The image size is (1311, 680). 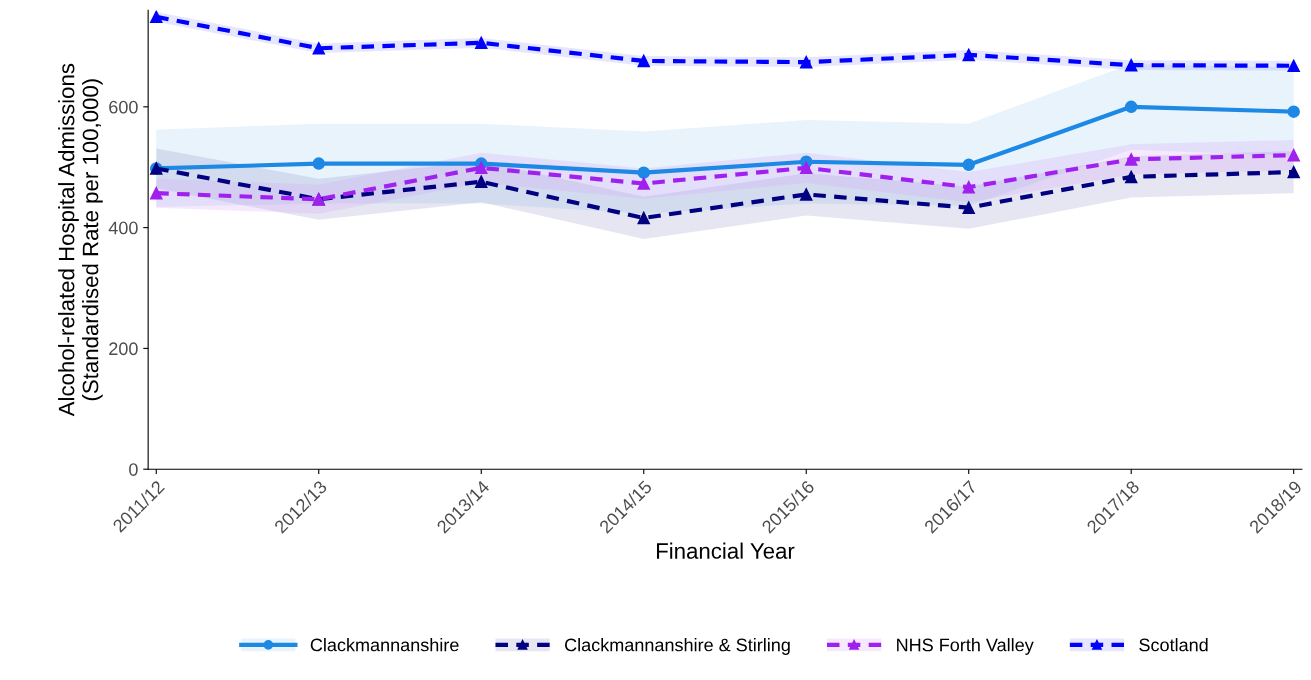 I want to click on legend-label: NHS Forth Valley, so click(x=965, y=646).